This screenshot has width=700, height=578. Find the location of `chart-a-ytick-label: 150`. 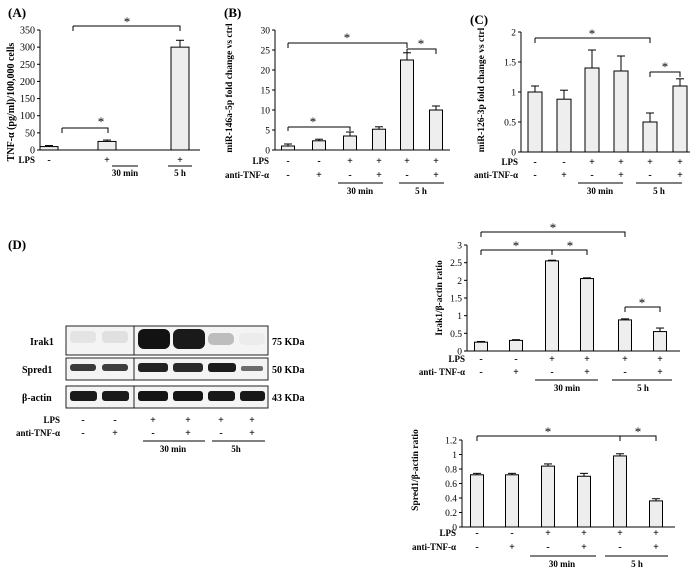

chart-a-ytick-label: 150 is located at coordinates (27, 99).